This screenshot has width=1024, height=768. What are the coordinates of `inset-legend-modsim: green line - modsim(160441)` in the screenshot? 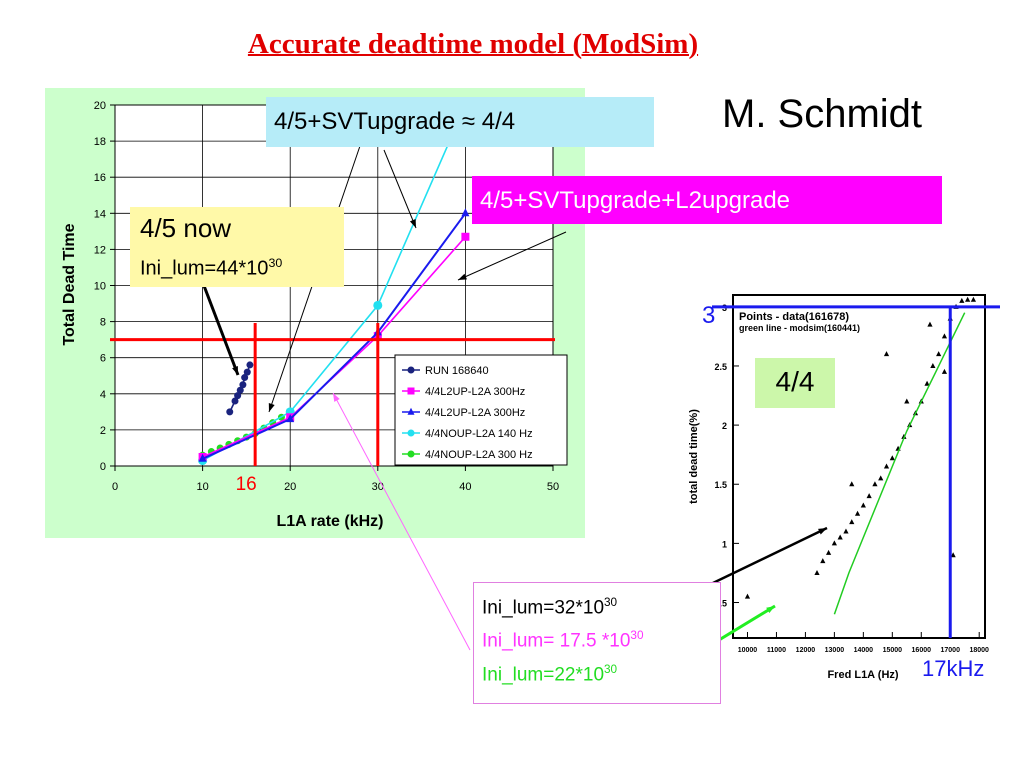 It's located at (799, 328).